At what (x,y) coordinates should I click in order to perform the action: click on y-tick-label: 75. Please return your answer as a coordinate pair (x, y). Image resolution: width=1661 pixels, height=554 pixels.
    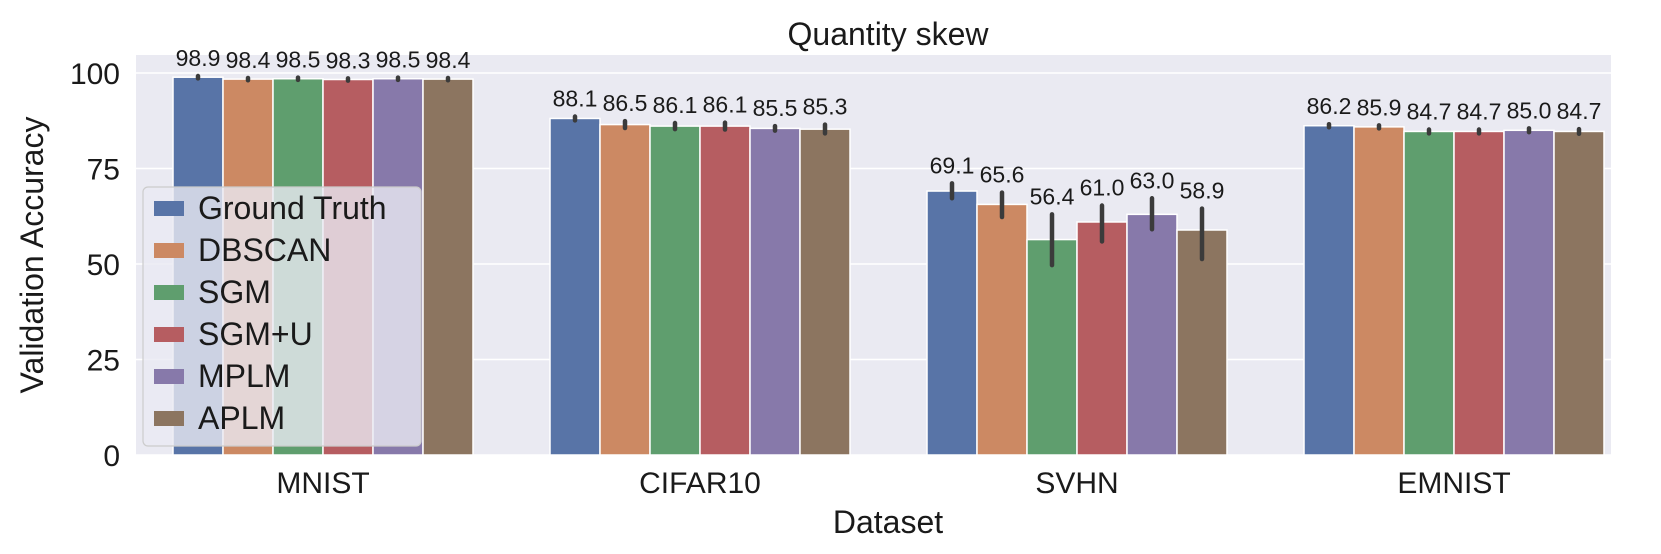
    Looking at the image, I should click on (103, 170).